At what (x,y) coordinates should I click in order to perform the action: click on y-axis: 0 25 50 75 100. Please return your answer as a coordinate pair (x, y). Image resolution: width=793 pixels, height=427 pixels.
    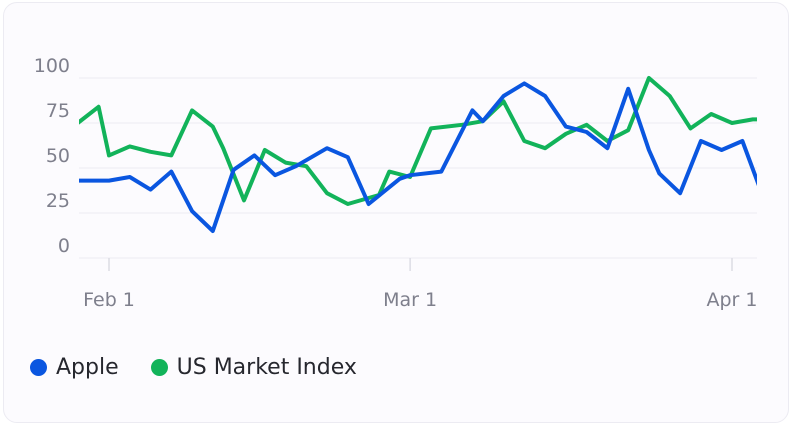
    Looking at the image, I should click on (52, 156).